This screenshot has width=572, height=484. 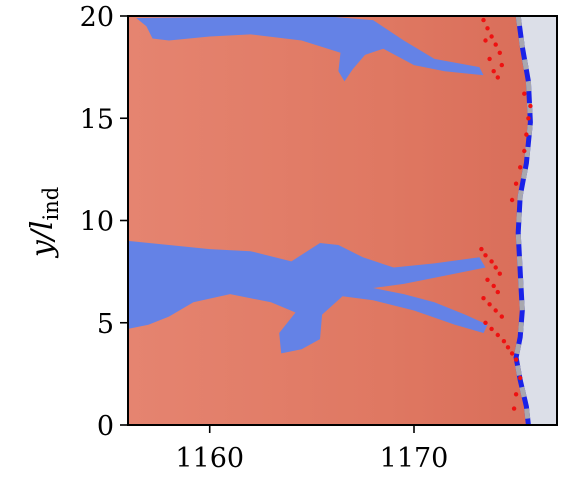 I want to click on cold-region-upper-plume, so click(x=310, y=49).